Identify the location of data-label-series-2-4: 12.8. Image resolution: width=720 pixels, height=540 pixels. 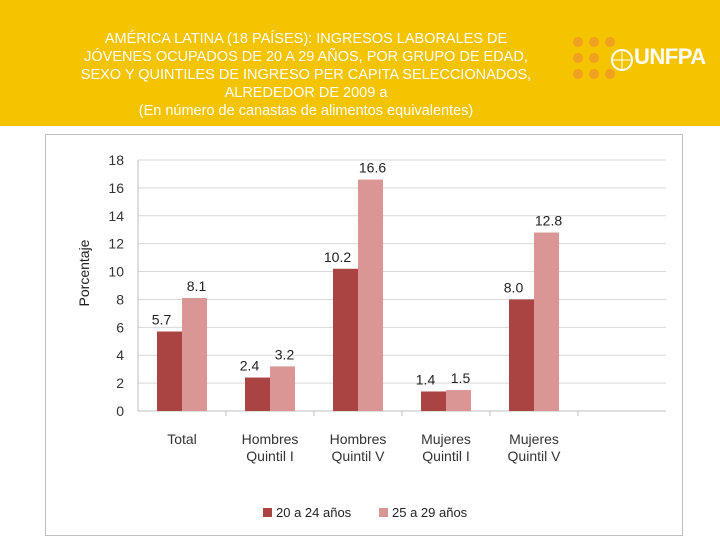
(548, 221).